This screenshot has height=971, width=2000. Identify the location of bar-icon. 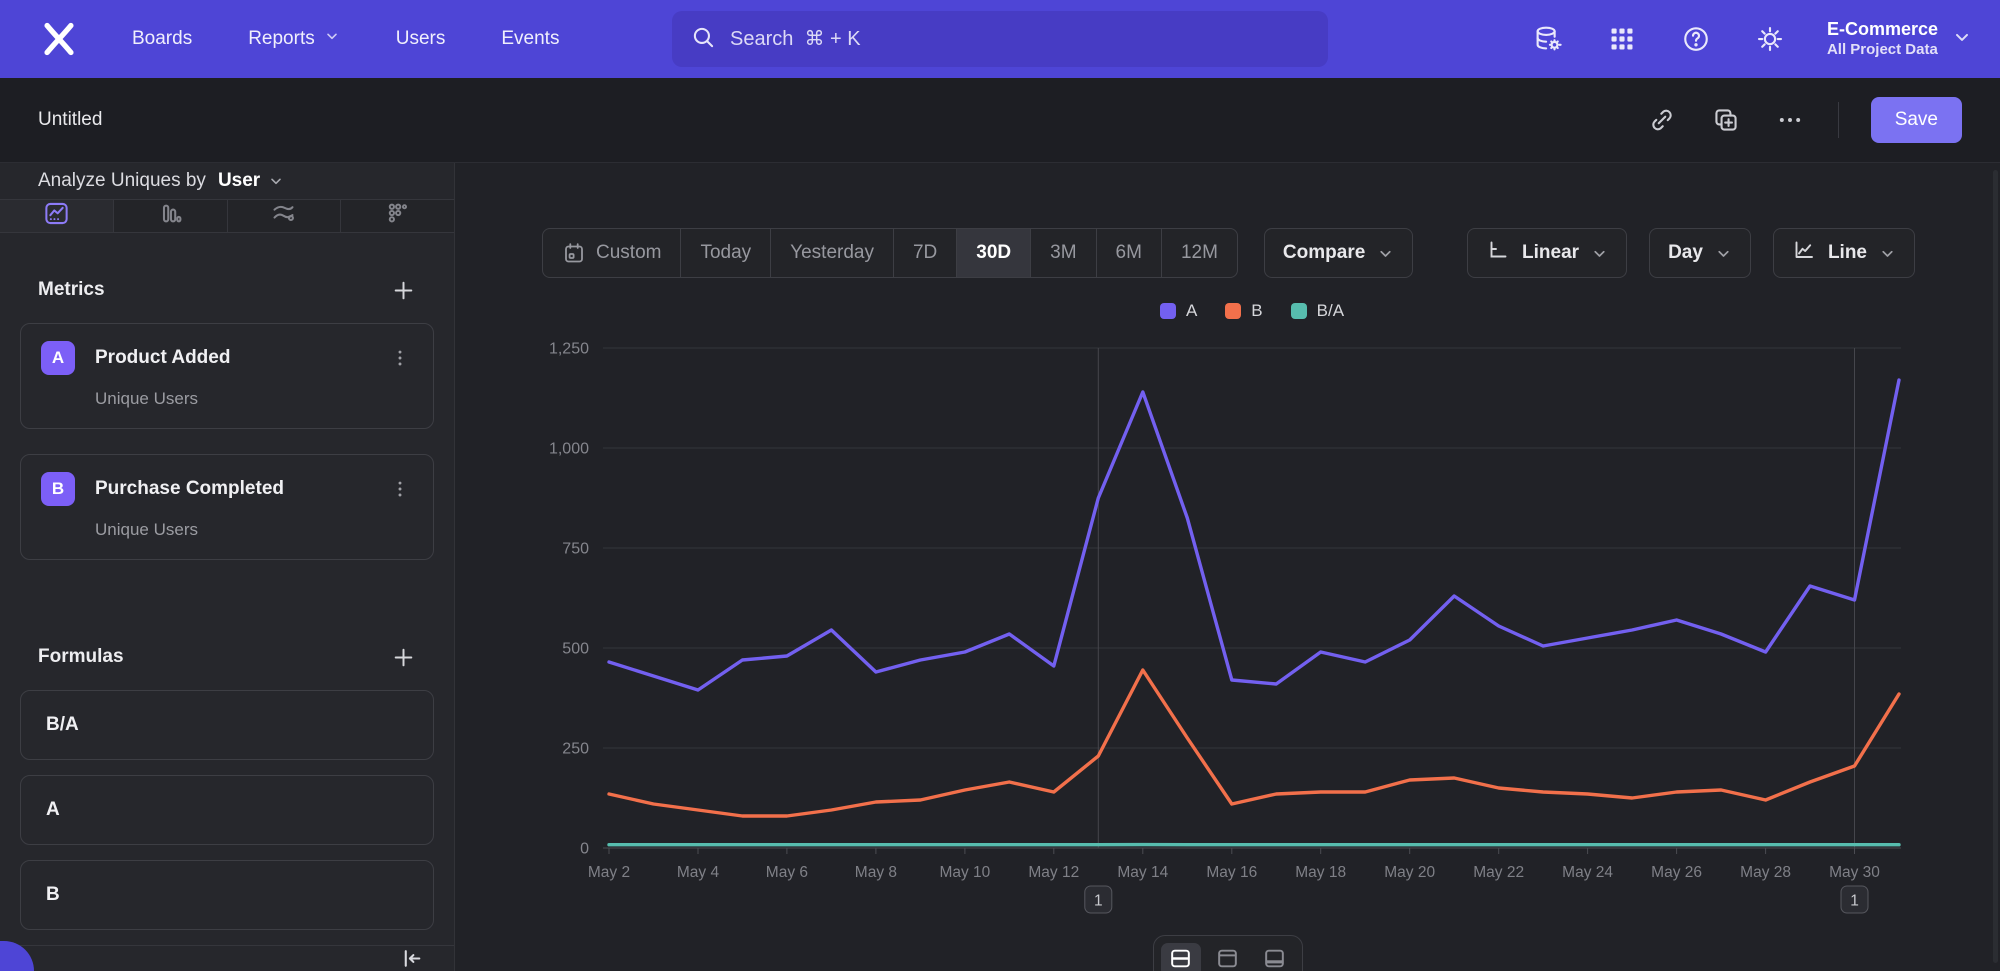
(170, 216).